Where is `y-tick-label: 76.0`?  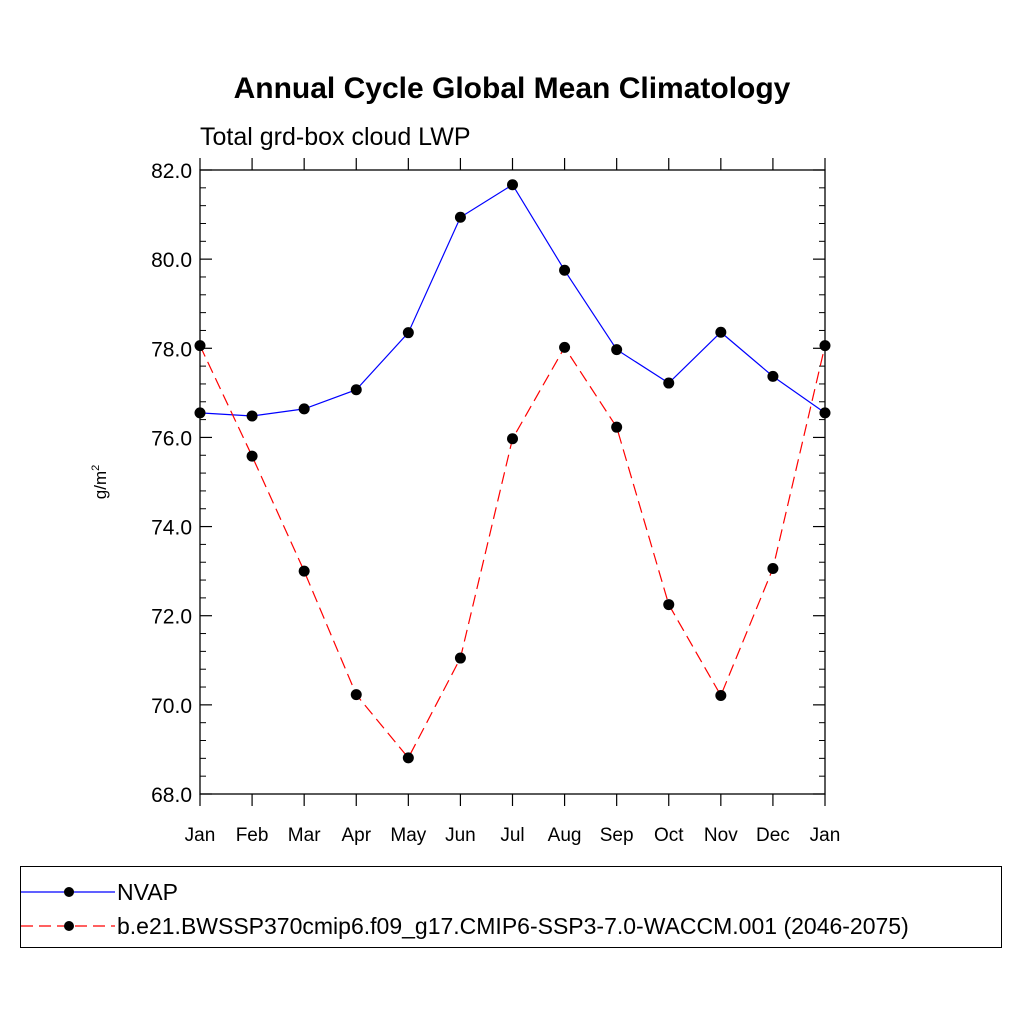 y-tick-label: 76.0 is located at coordinates (171, 438).